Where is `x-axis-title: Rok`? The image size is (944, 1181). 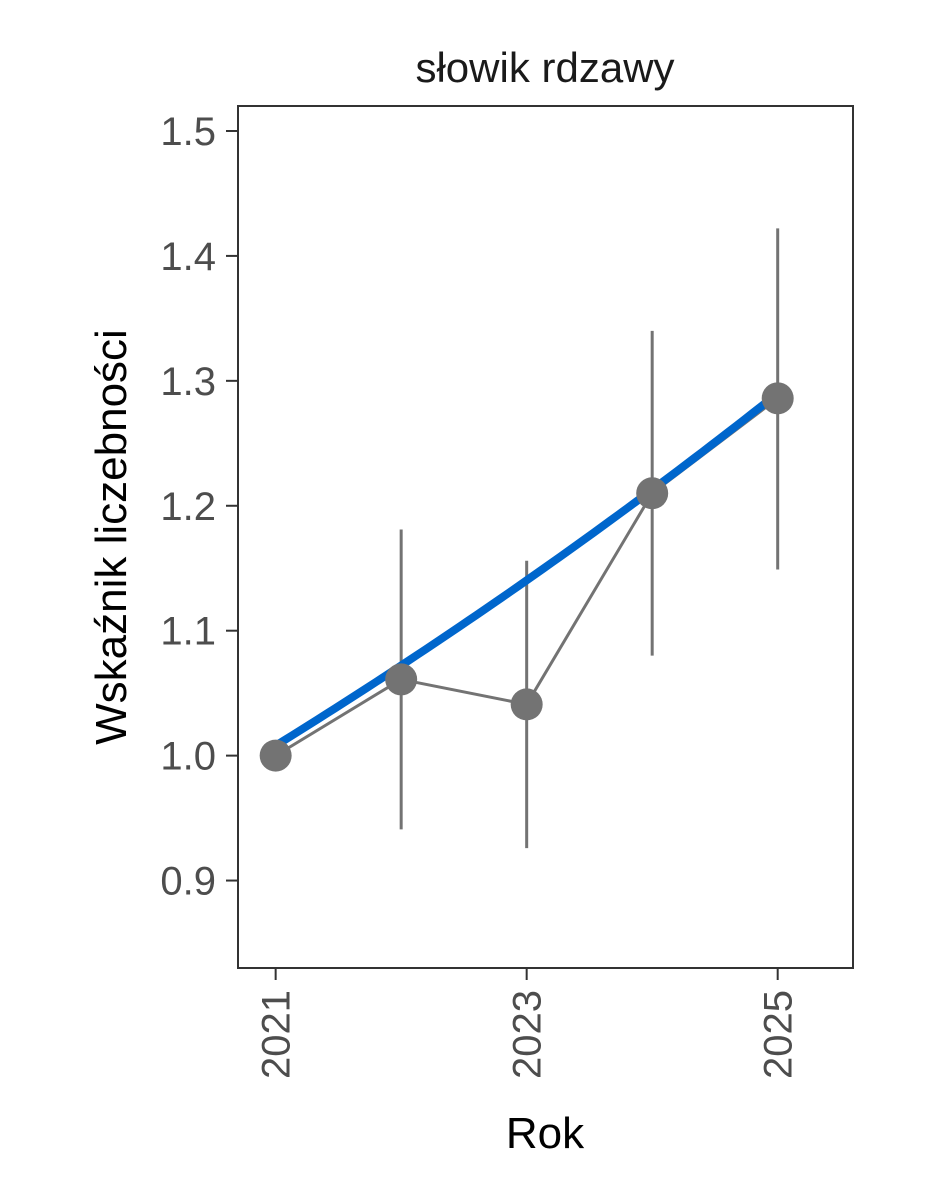 x-axis-title: Rok is located at coordinates (545, 1133).